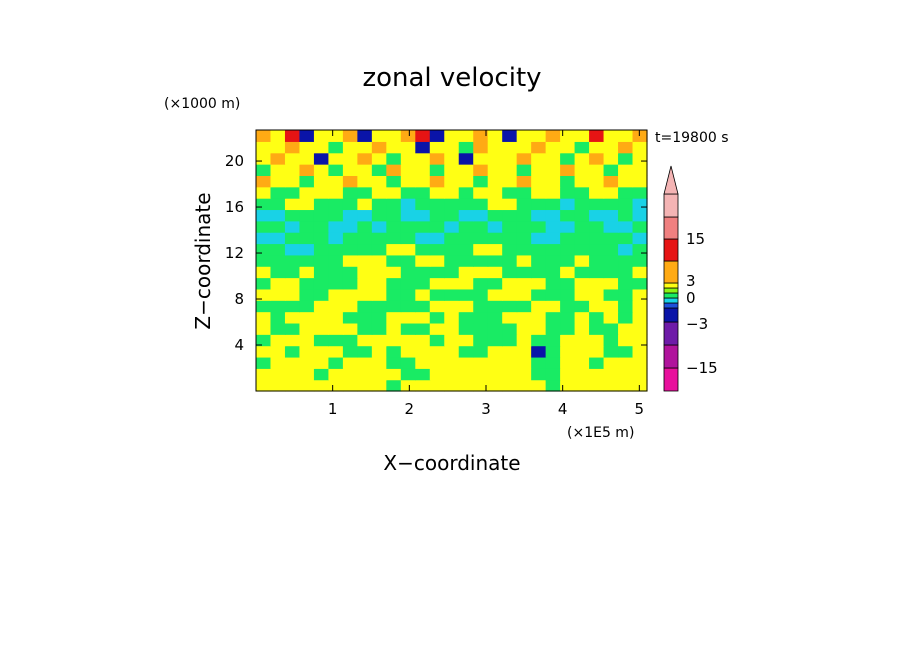 This screenshot has height=654, width=904. What do you see at coordinates (671, 278) in the screenshot?
I see `colorbar` at bounding box center [671, 278].